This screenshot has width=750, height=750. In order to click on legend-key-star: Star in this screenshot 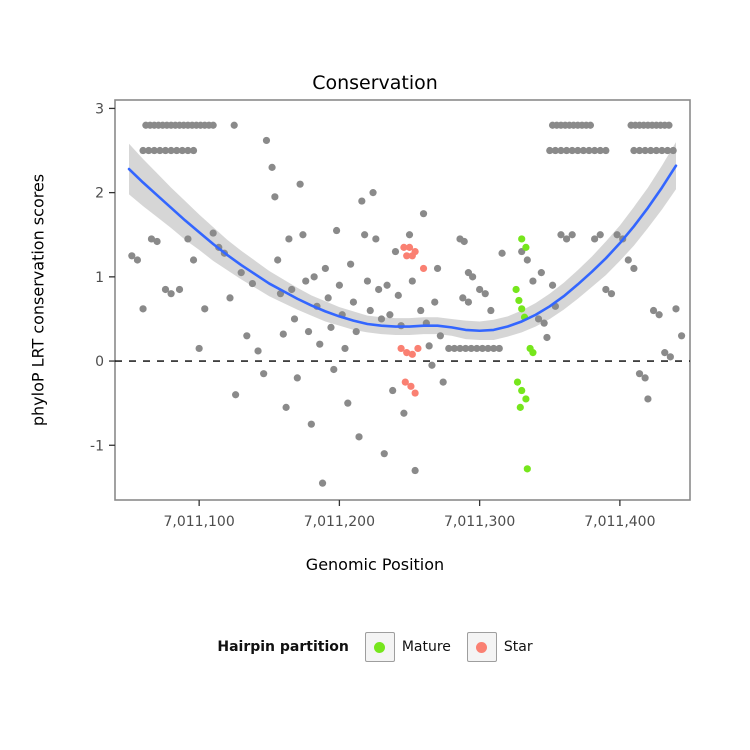, I will do `click(499, 647)`.